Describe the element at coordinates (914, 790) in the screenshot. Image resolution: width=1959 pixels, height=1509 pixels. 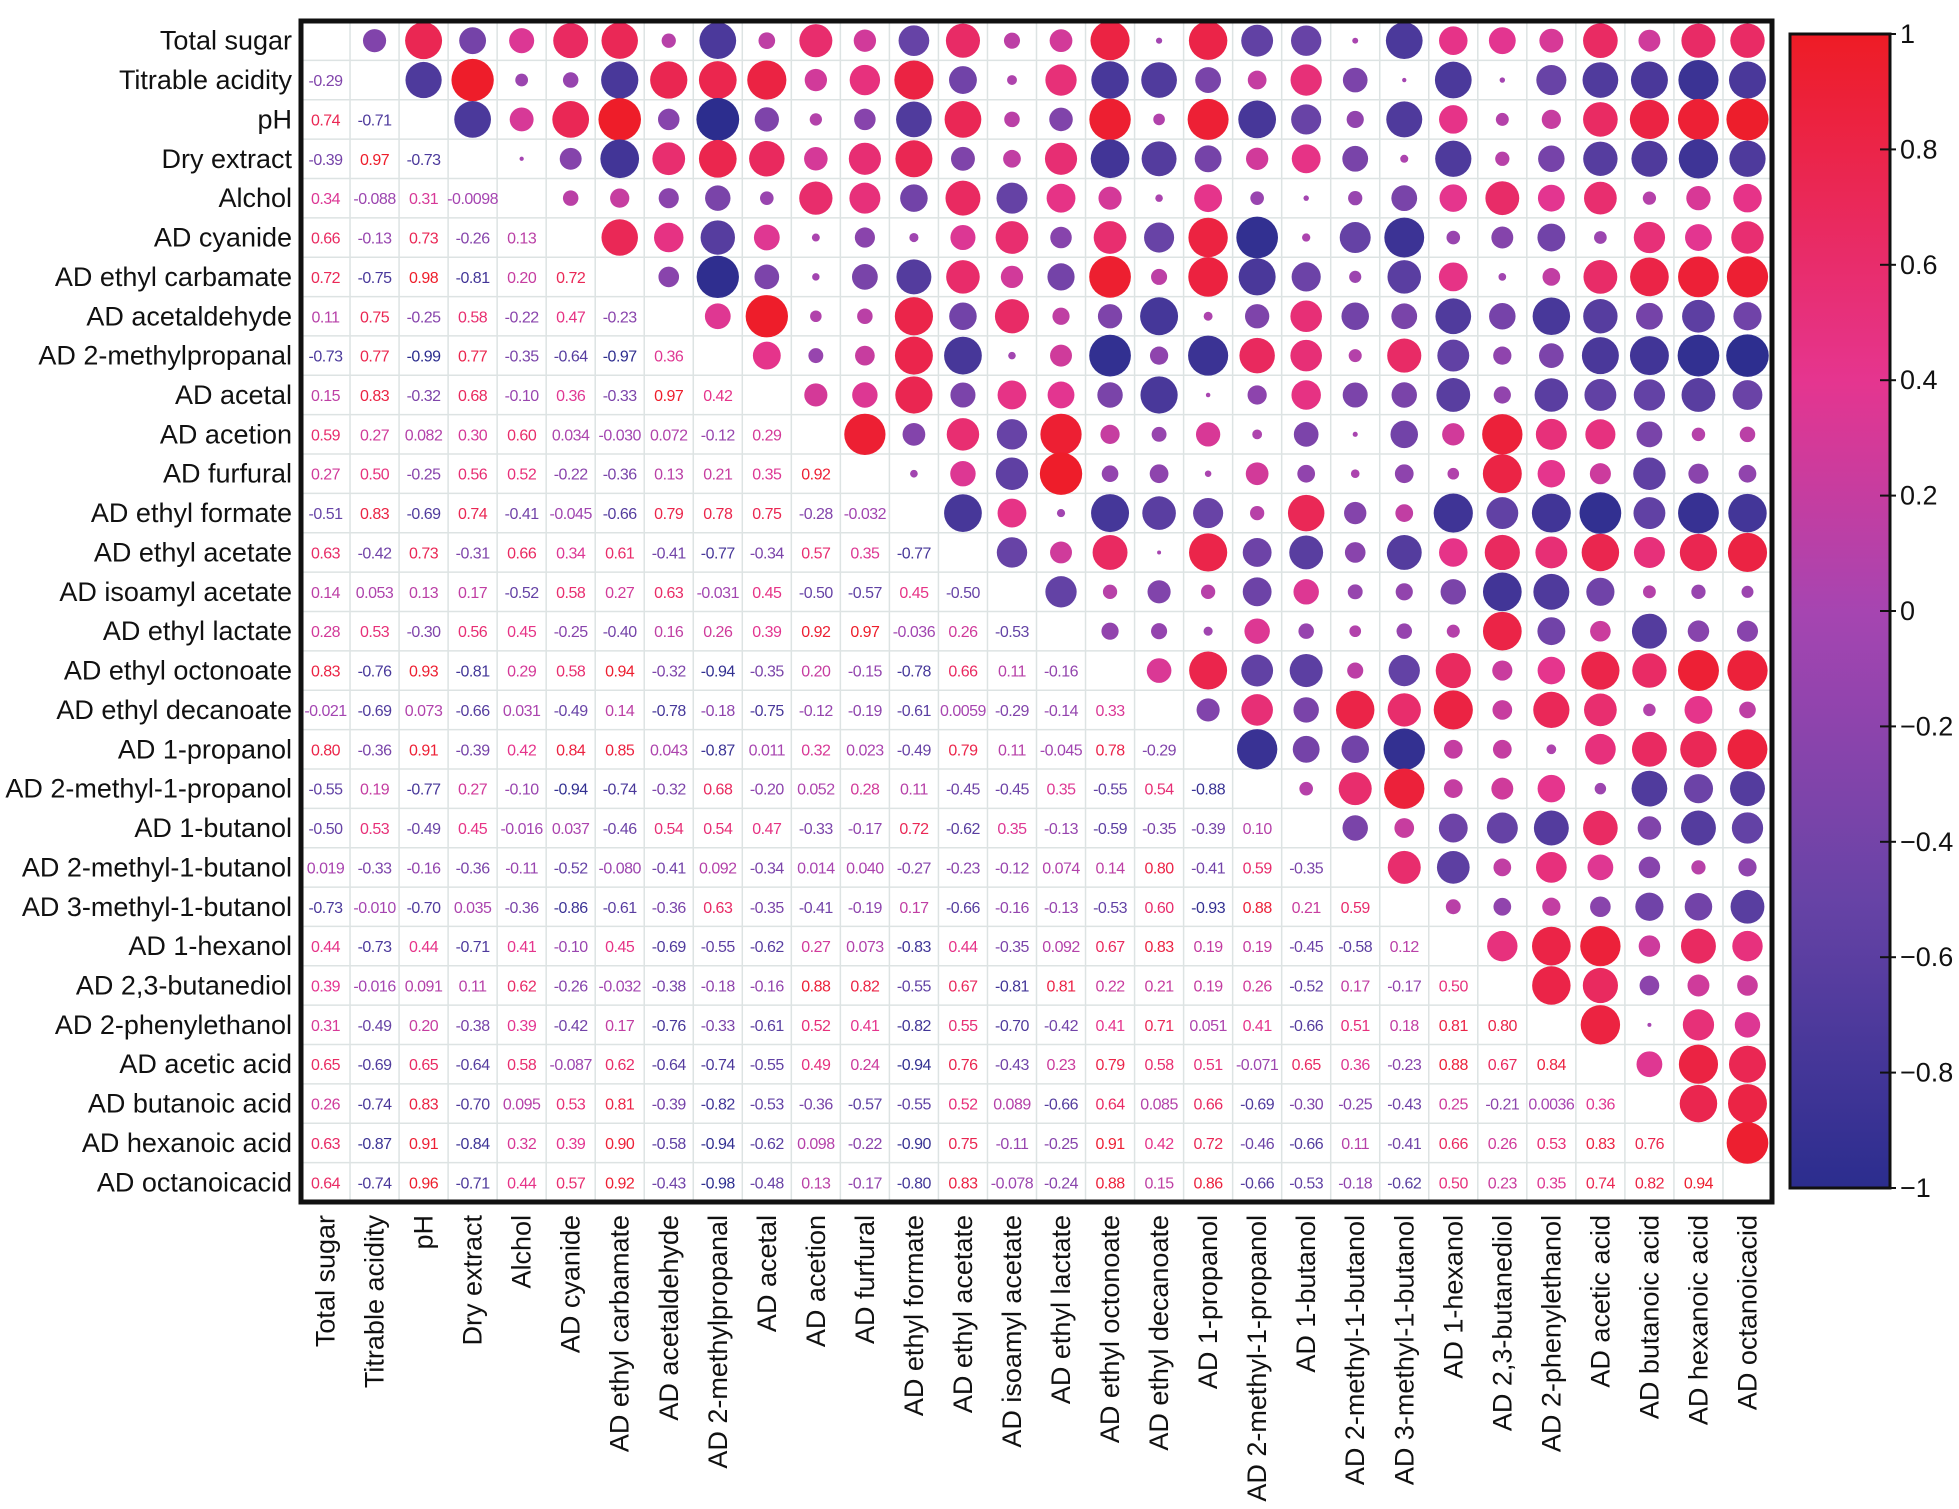
I see `correlation-value: 0.11` at that location.